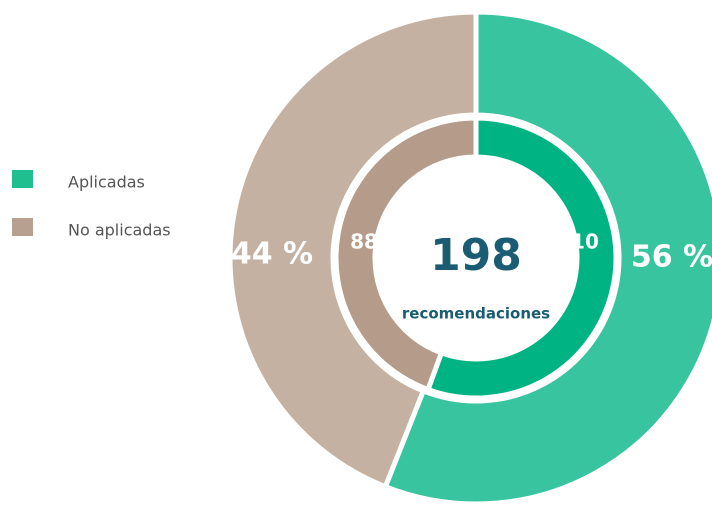  What do you see at coordinates (578, 242) in the screenshot?
I see `data-label: 110` at bounding box center [578, 242].